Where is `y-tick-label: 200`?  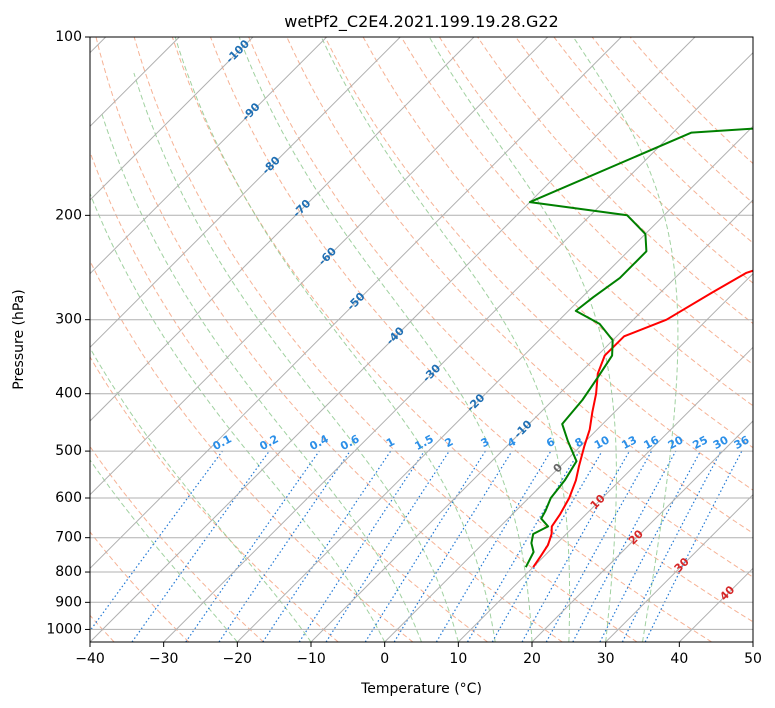 y-tick-label: 200 is located at coordinates (68, 215).